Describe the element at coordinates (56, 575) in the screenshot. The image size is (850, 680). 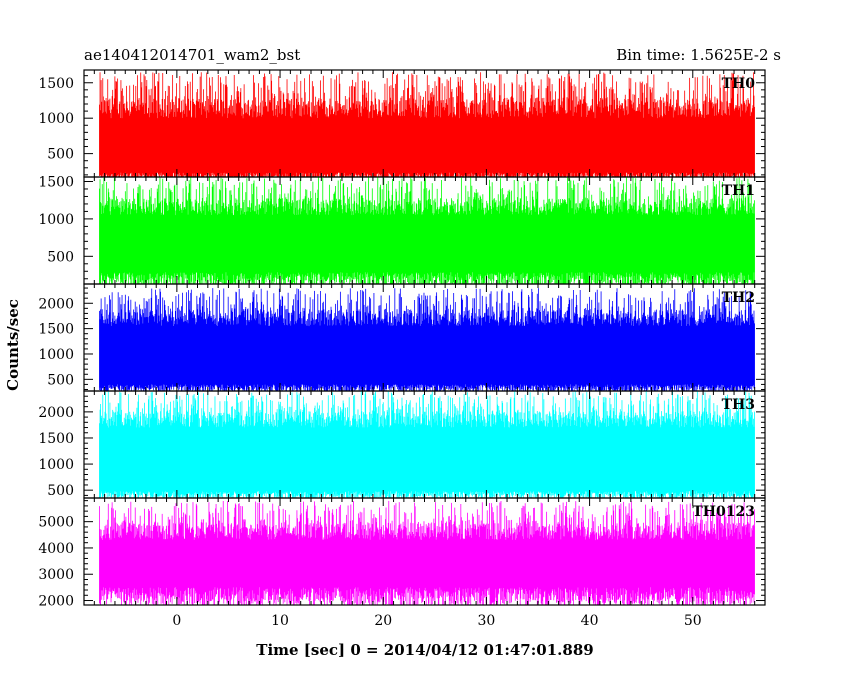
I see `y-tick-label: 3000` at that location.